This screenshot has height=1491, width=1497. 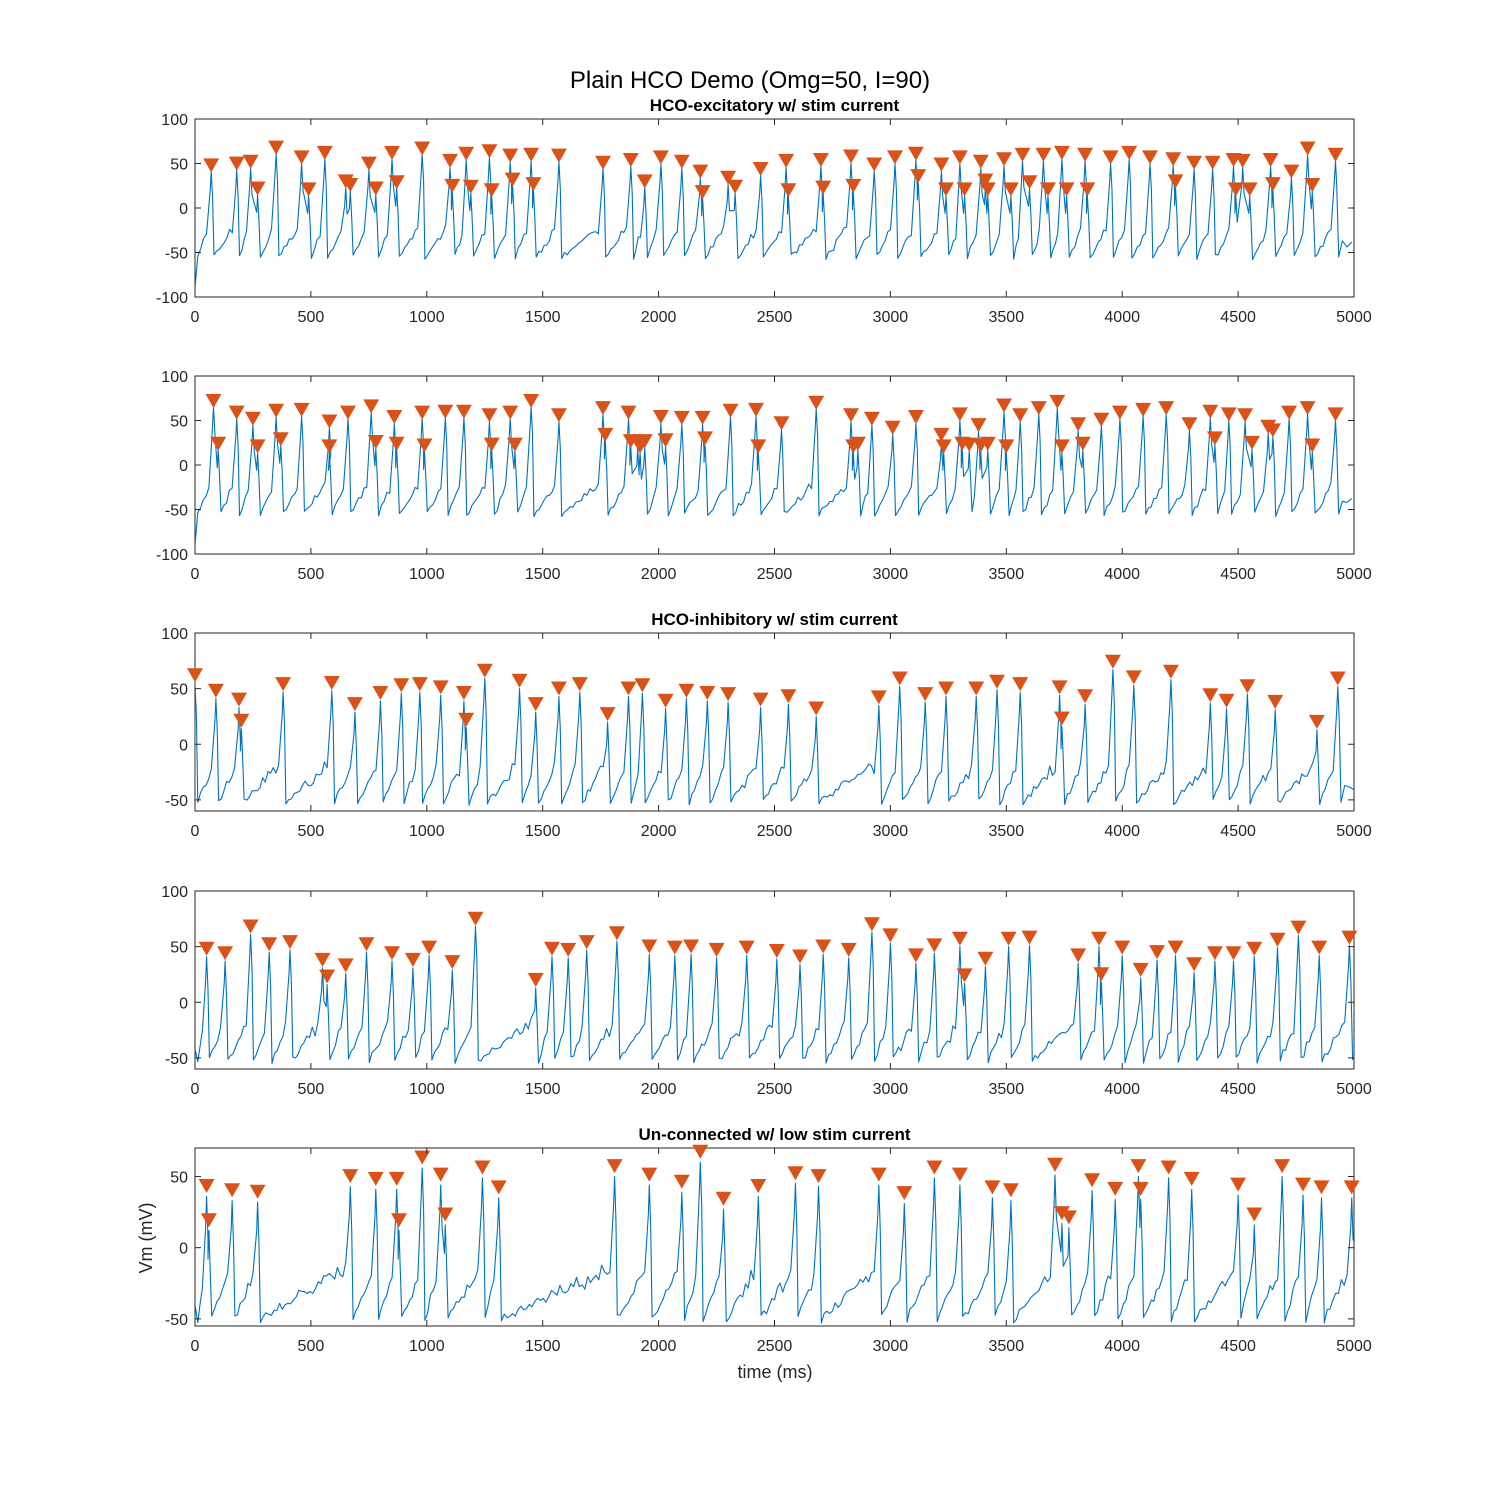 What do you see at coordinates (195, 1346) in the screenshot?
I see `x-tick-label: 0` at bounding box center [195, 1346].